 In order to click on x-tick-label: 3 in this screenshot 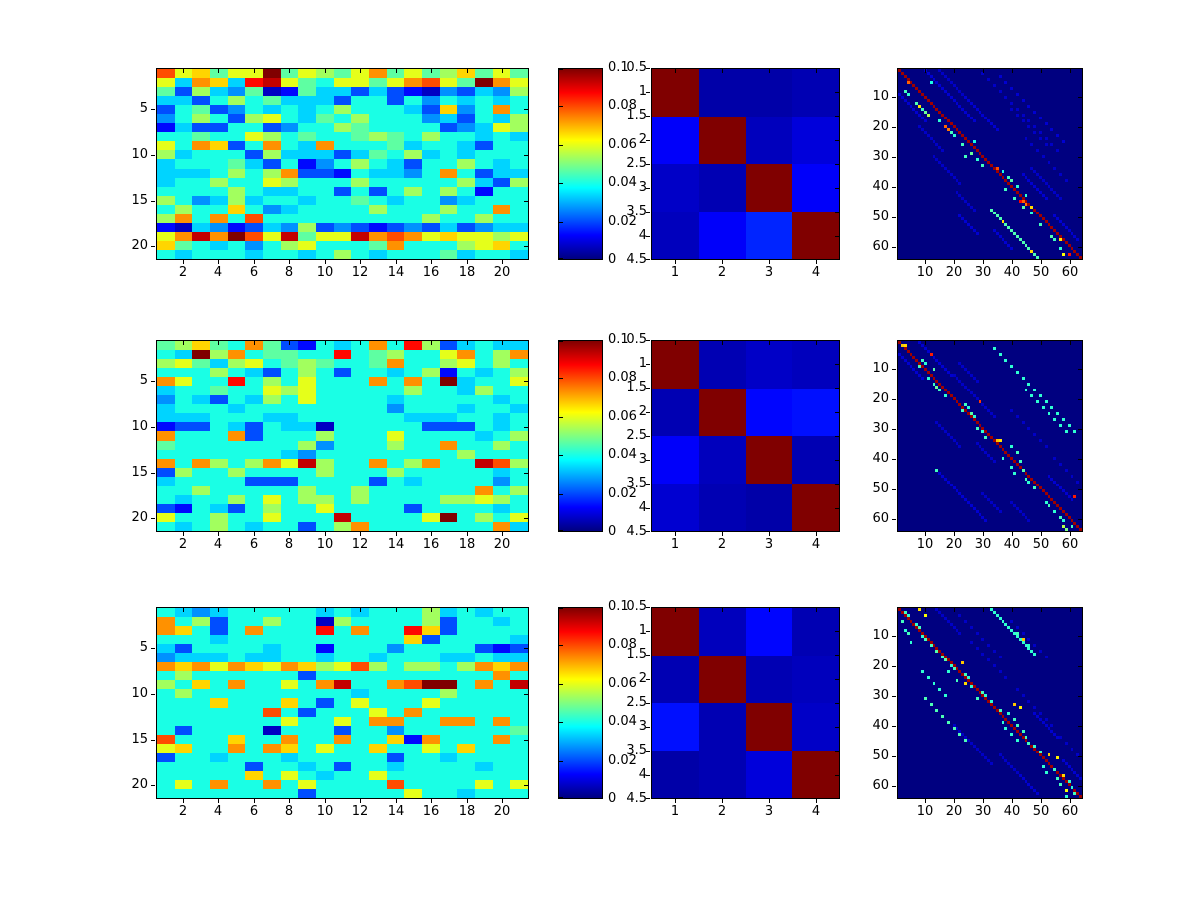, I will do `click(769, 811)`.